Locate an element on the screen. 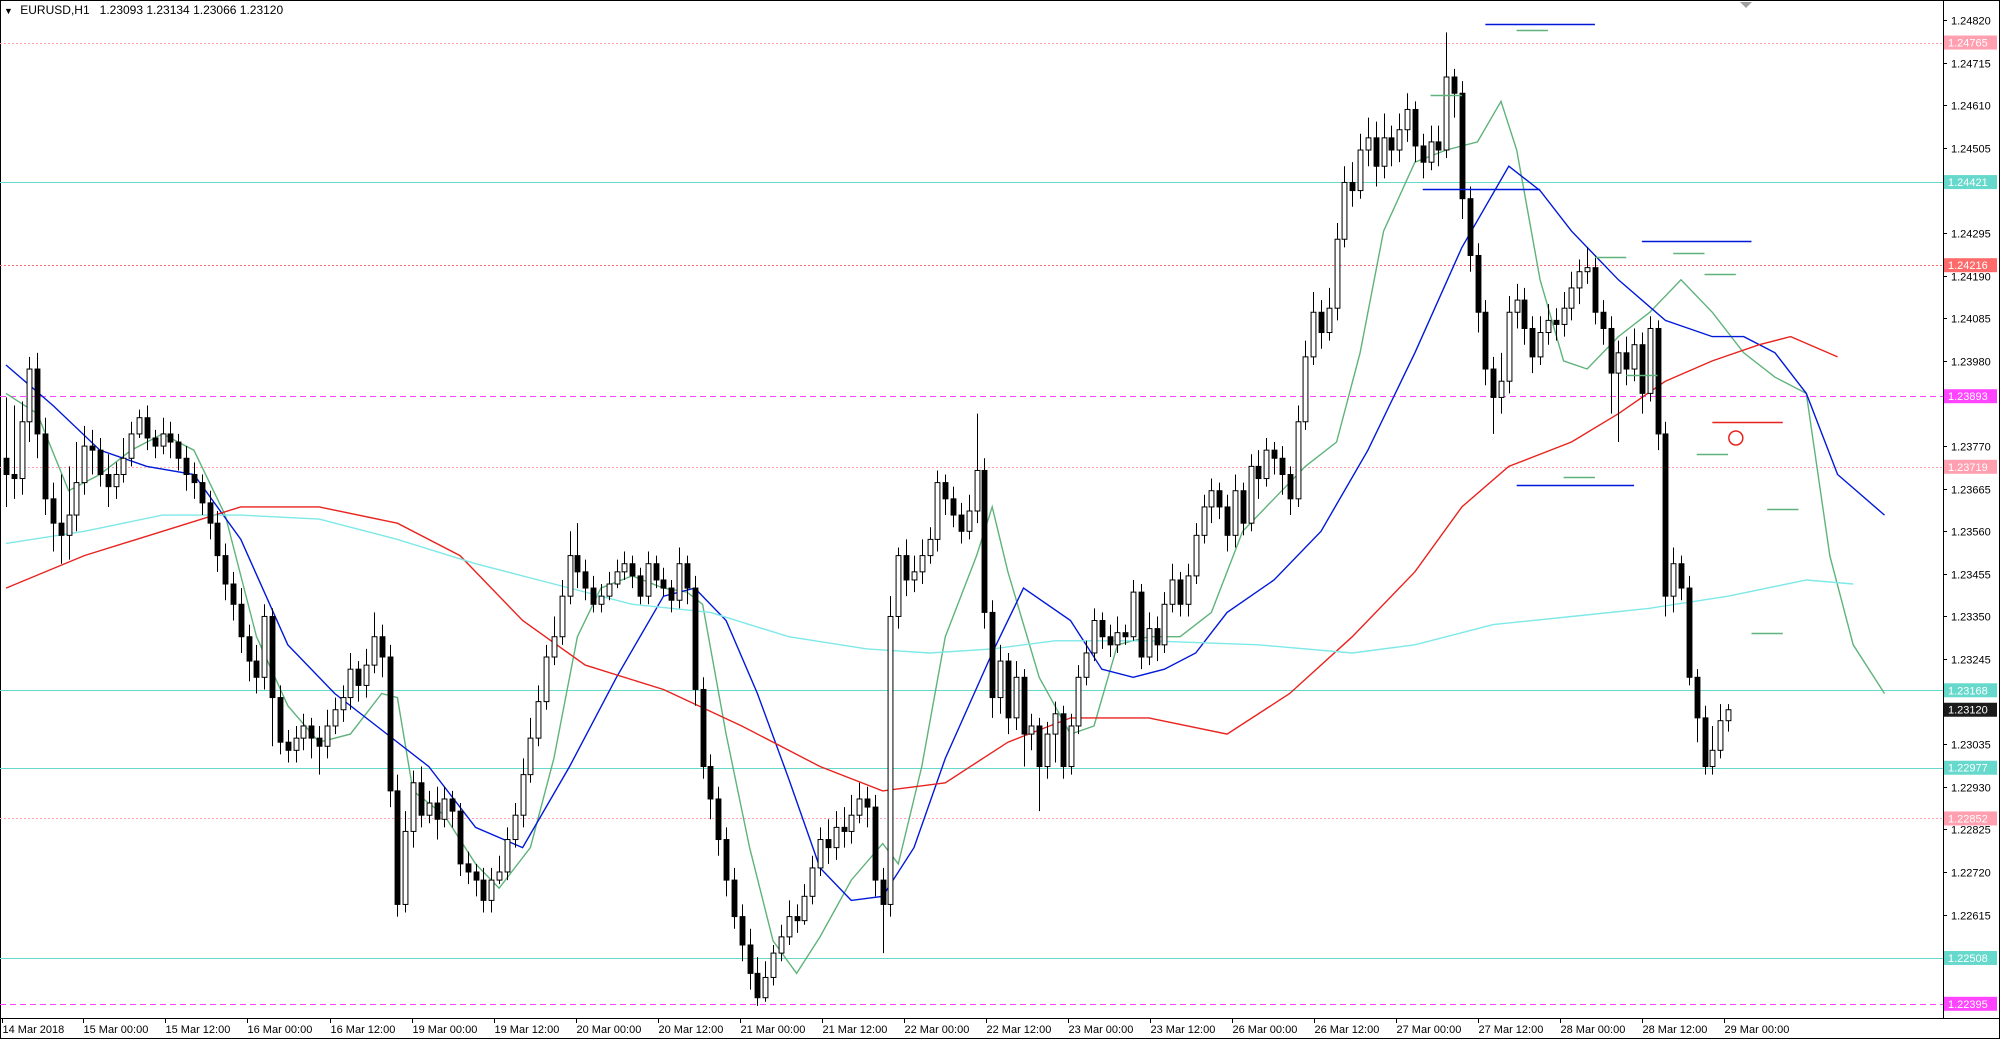 The image size is (2000, 1044). price-tick-label: 1.23035 is located at coordinates (1971, 746).